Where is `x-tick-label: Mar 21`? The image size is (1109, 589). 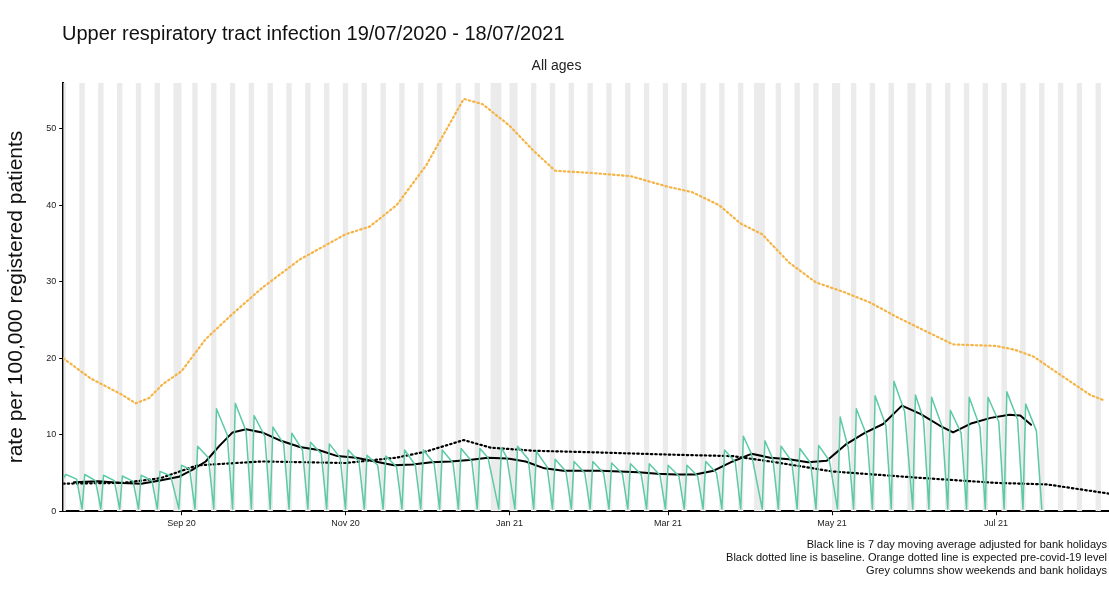 x-tick-label: Mar 21 is located at coordinates (668, 523).